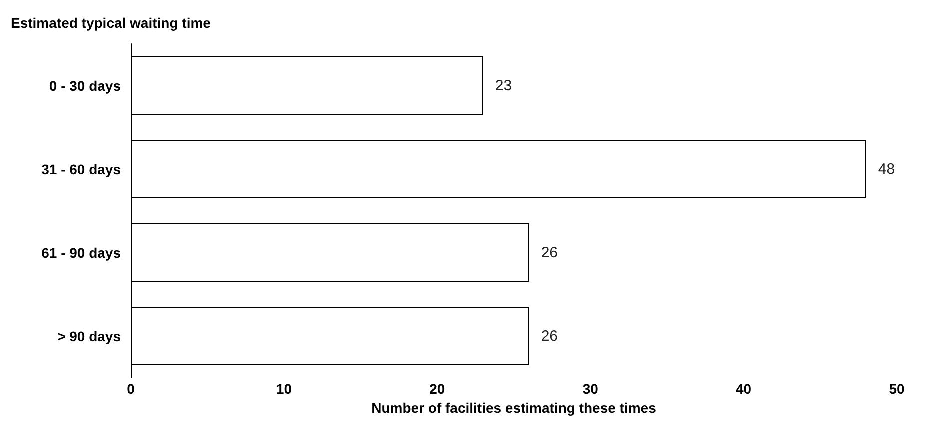 The height and width of the screenshot is (430, 925). Describe the element at coordinates (131, 389) in the screenshot. I see `x-tick-label: 0` at that location.